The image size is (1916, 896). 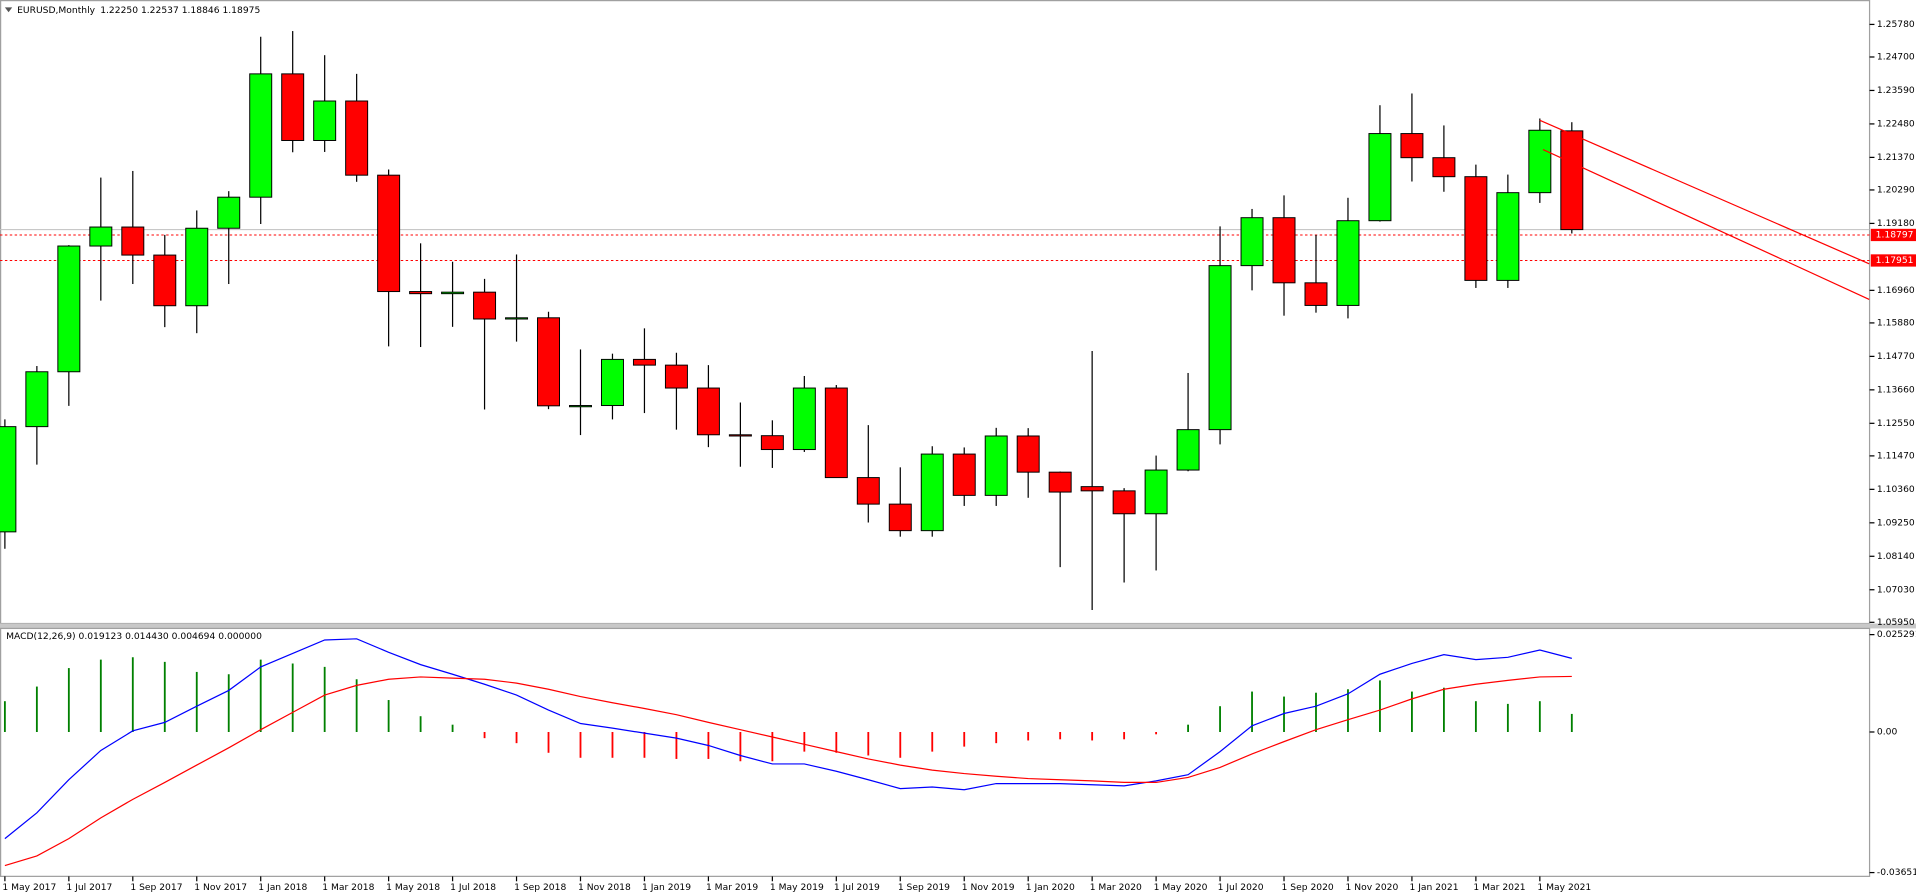 What do you see at coordinates (1499, 887) in the screenshot?
I see `x-tick-label: 1 Mar 2021` at bounding box center [1499, 887].